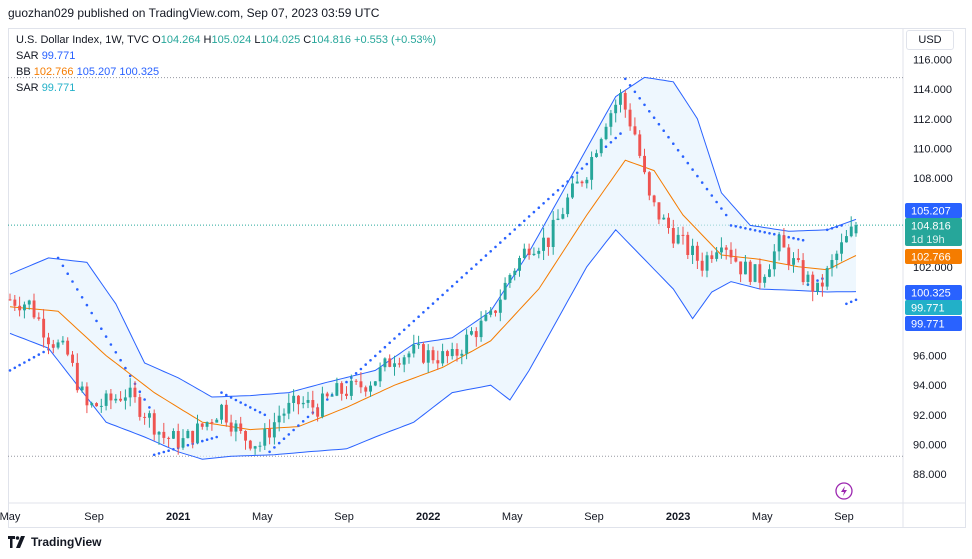  Describe the element at coordinates (280, 40) in the screenshot. I see `low-value: 104.025` at that location.